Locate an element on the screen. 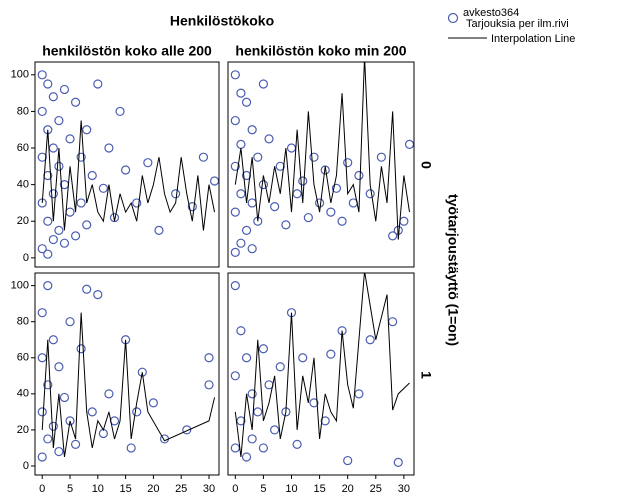  x-tick-label: 0 is located at coordinates (42, 489).